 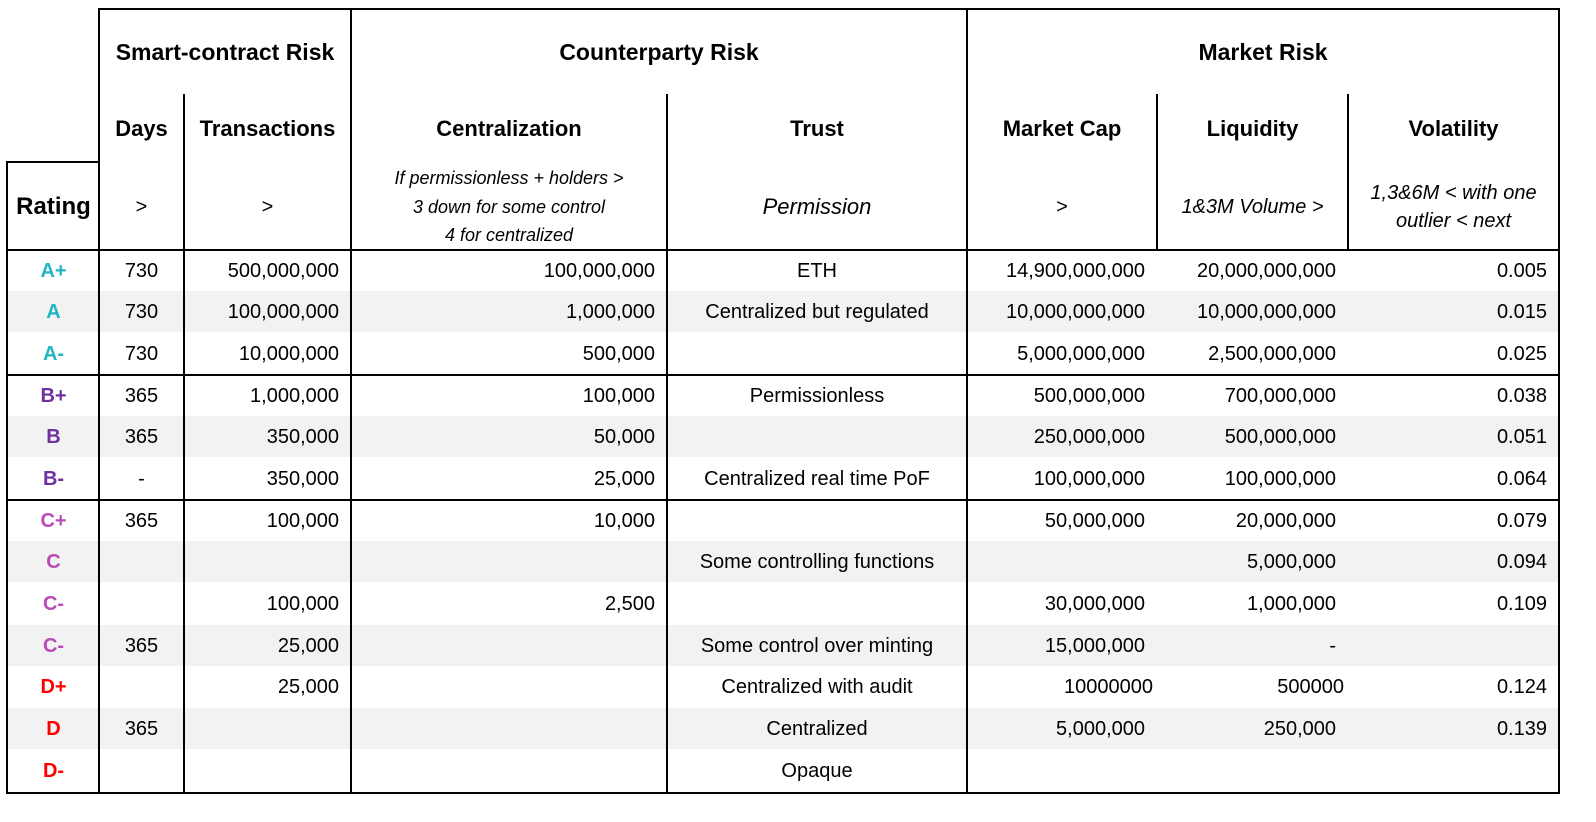 What do you see at coordinates (1521, 520) in the screenshot?
I see `volatility-cell: 0.079` at bounding box center [1521, 520].